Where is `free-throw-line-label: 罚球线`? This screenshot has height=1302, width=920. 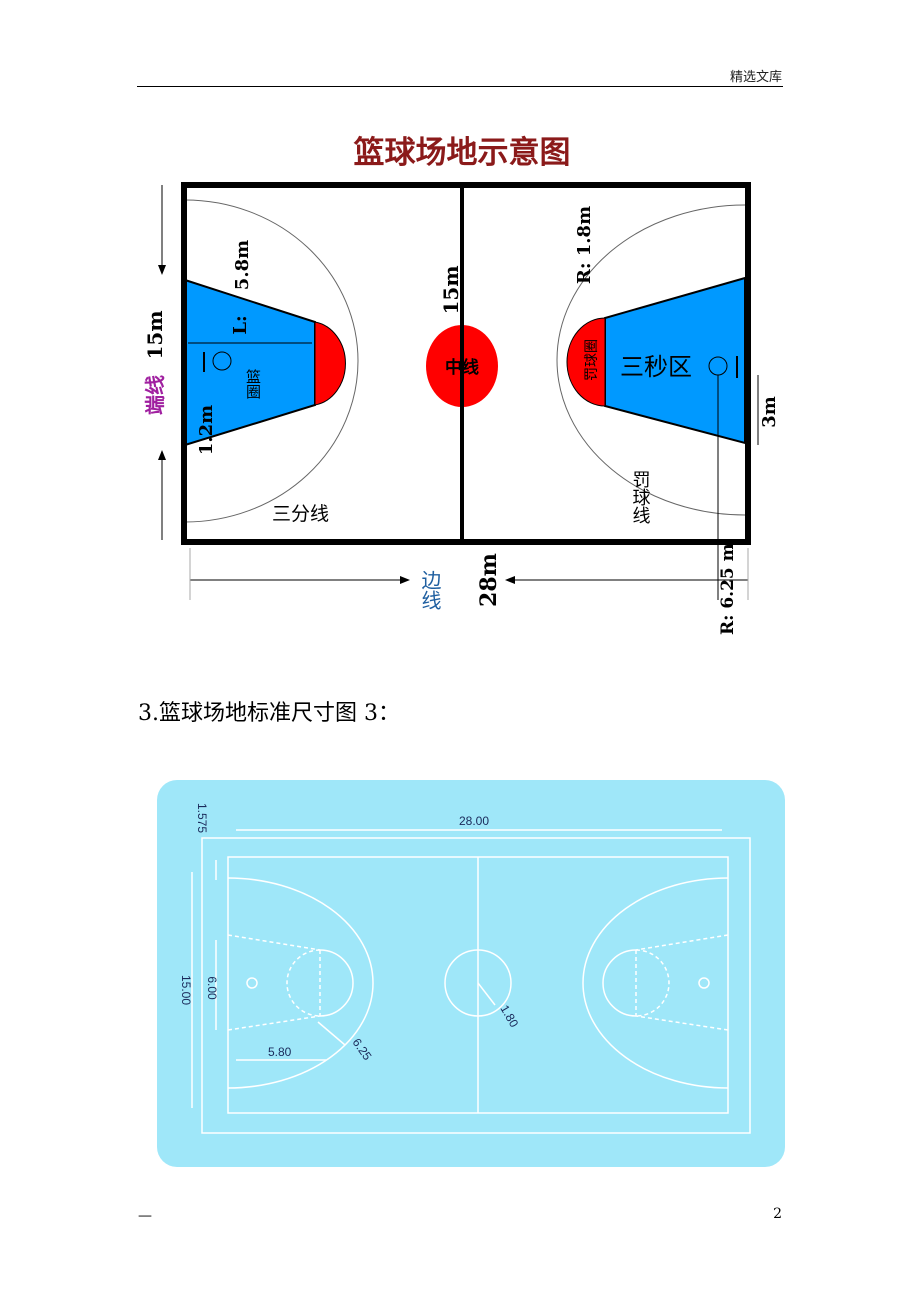 free-throw-line-label: 罚球线 is located at coordinates (640, 497).